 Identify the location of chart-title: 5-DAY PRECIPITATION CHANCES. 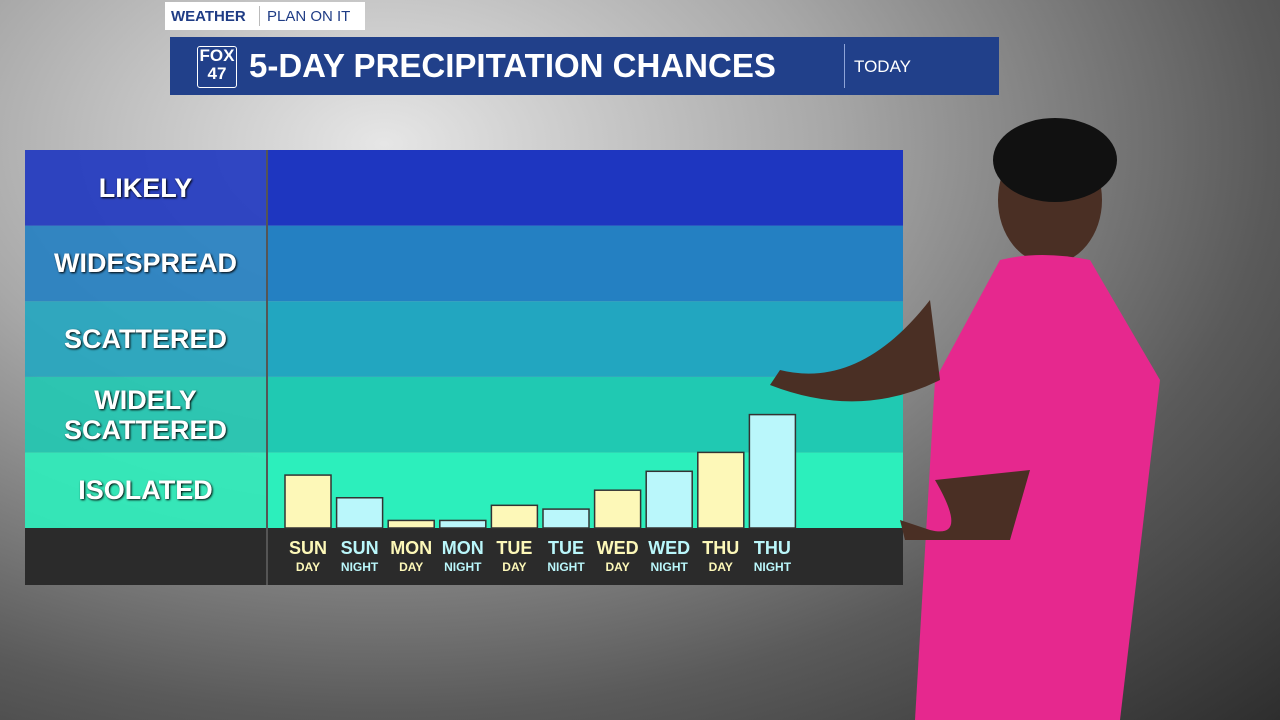
(512, 65).